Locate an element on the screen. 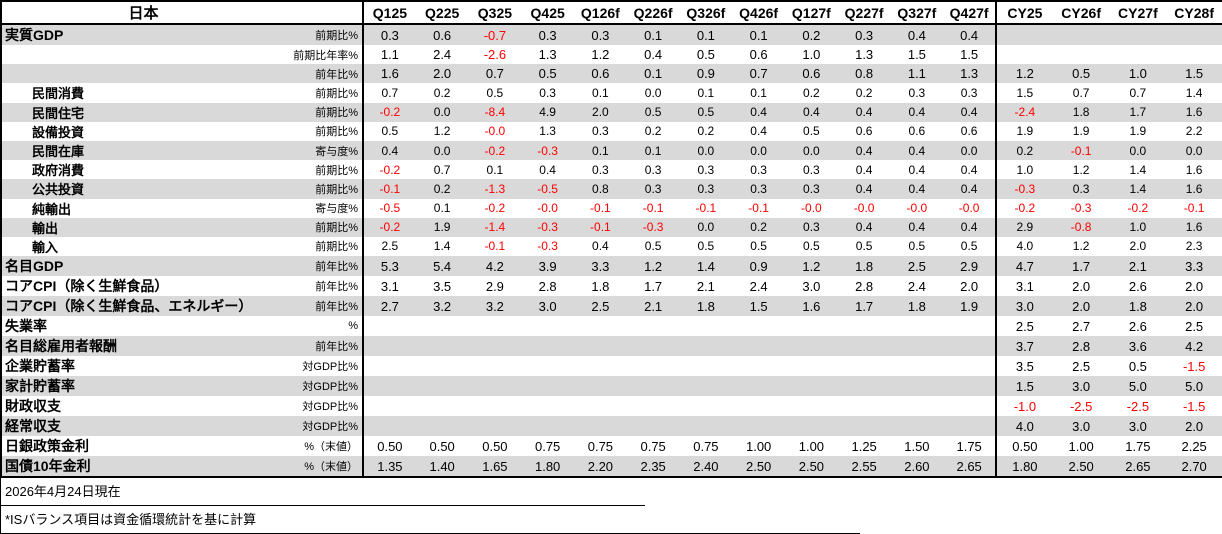  row-label: コアCPI（除く生鮮食品） is located at coordinates (87, 286).